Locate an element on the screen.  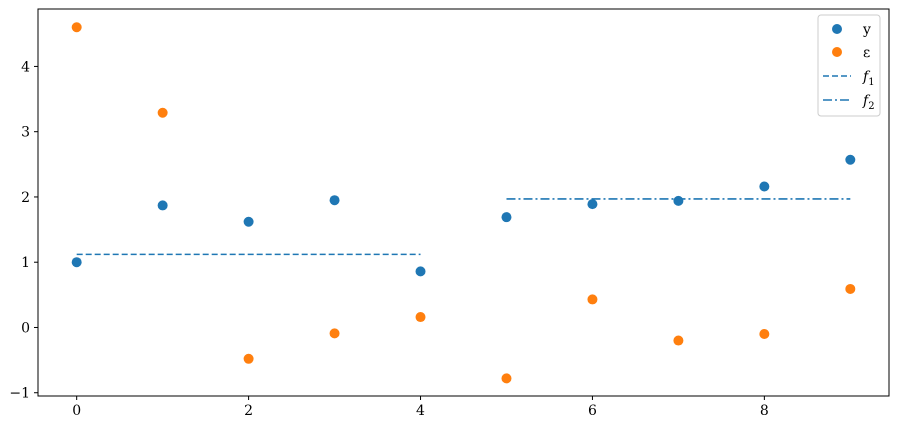
legend-label: f2 is located at coordinates (868, 102).